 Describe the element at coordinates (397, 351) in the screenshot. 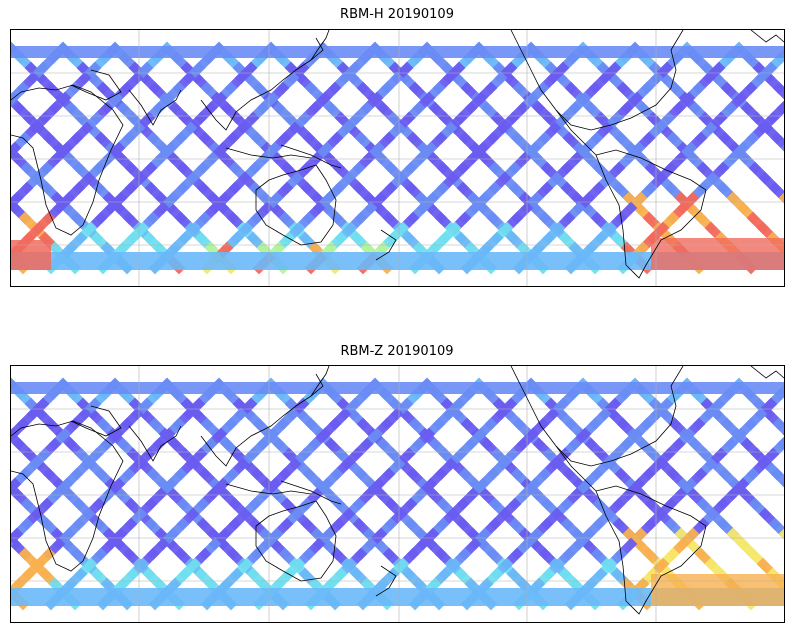

I see `panel-title: RBM-Z 20190109` at that location.